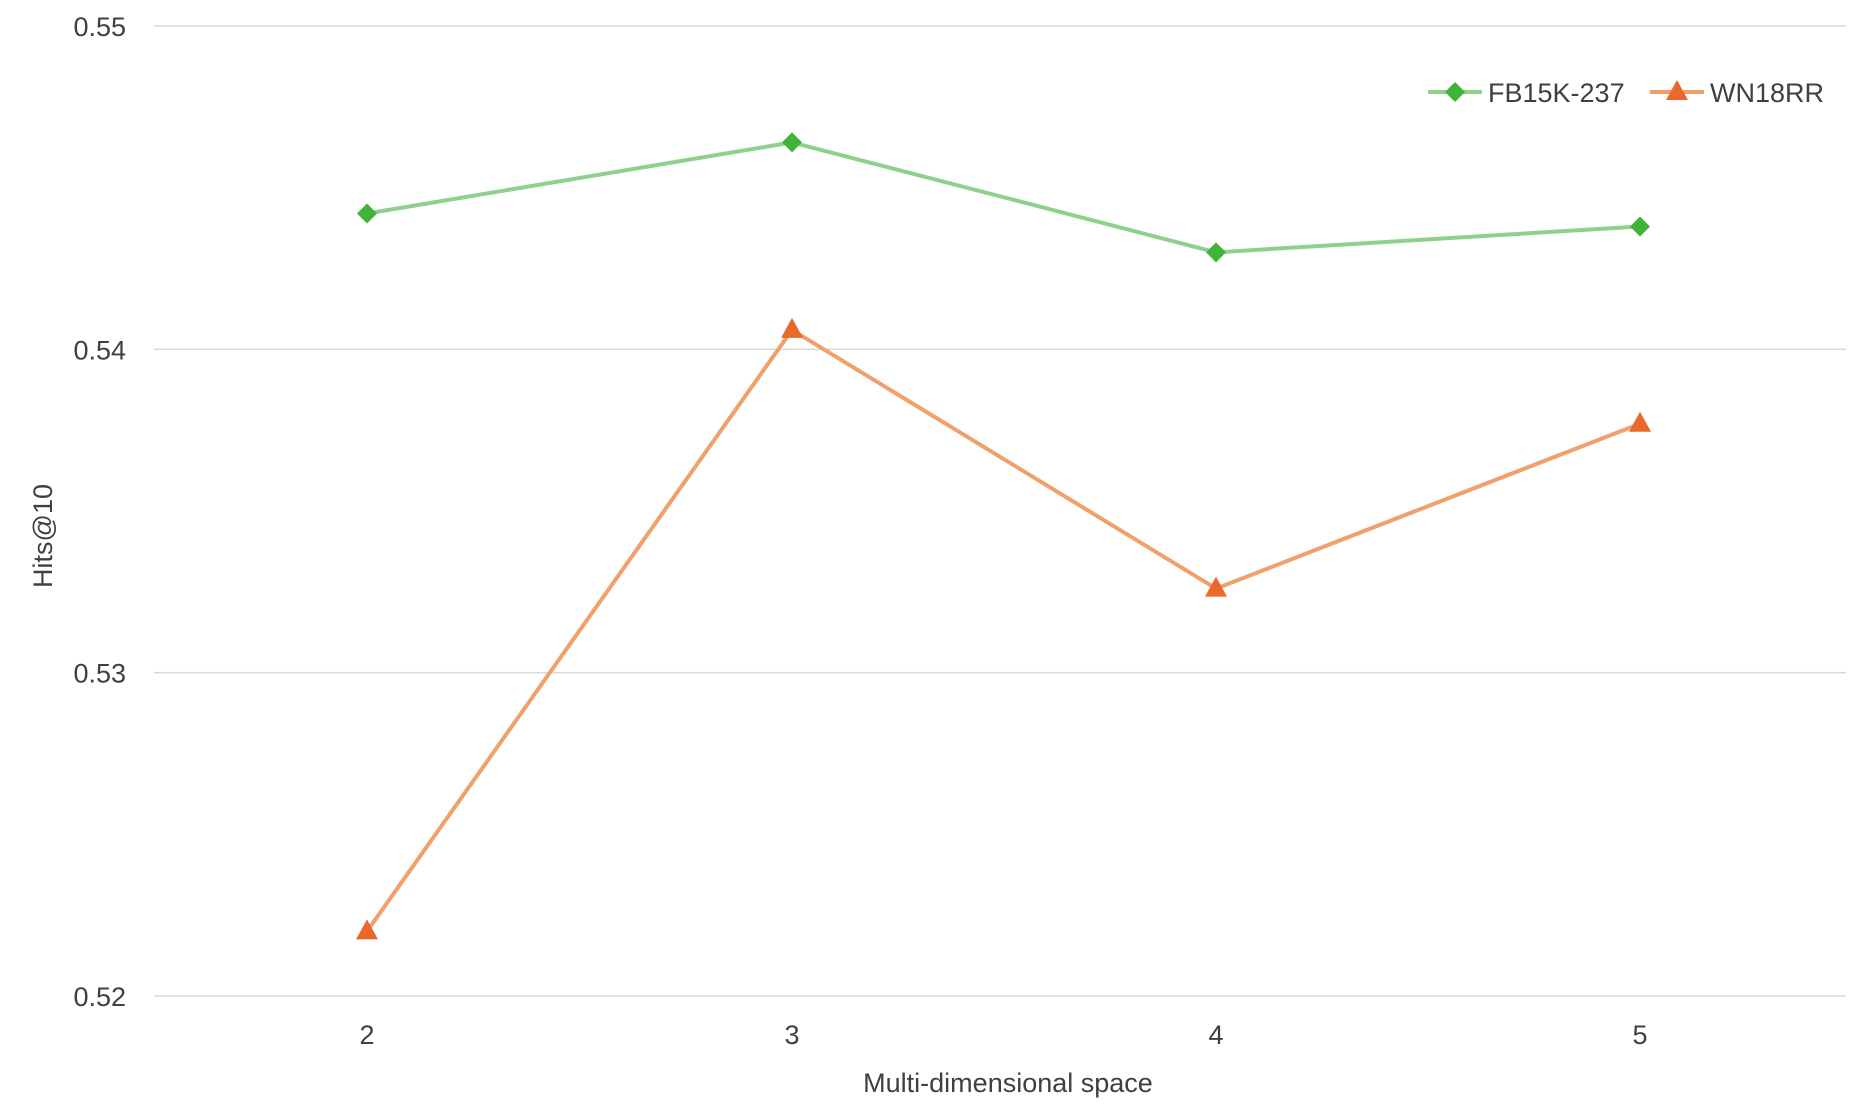 The height and width of the screenshot is (1116, 1866). Describe the element at coordinates (1626, 93) in the screenshot. I see `legend: FB15K-237 WN18RR` at that location.